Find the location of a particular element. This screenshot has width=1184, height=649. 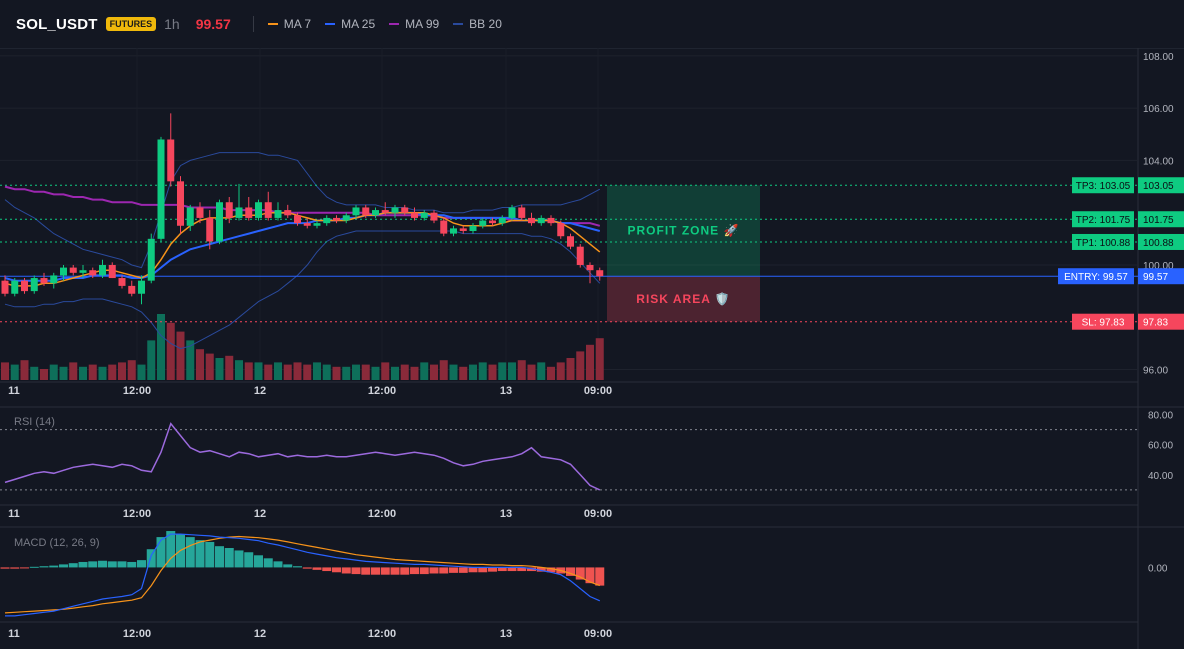

legend-bb20-swatch is located at coordinates (458, 24).